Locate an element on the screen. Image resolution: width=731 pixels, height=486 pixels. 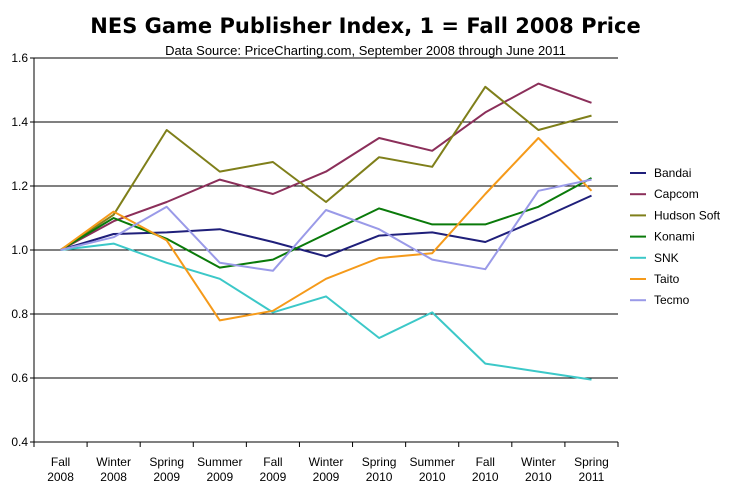
legend-label: Konami is located at coordinates (674, 237).